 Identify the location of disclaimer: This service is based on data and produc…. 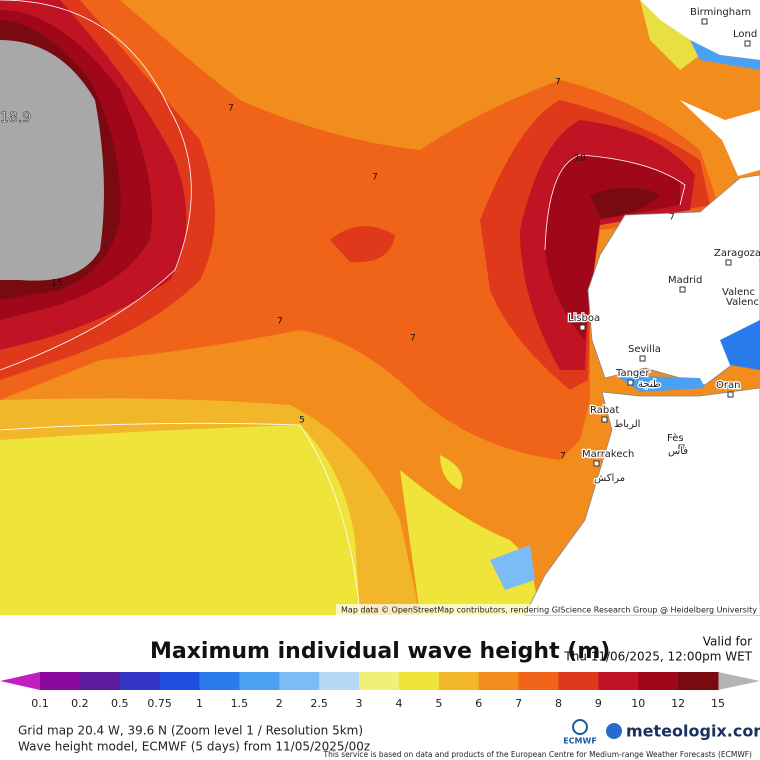
(538, 754).